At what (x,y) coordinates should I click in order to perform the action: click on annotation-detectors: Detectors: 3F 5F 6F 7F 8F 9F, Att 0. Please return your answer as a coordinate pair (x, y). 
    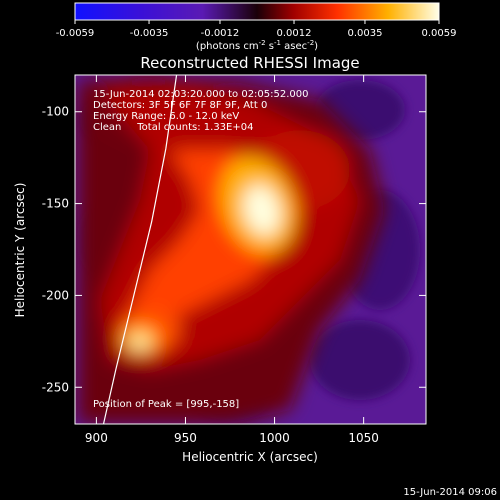
    Looking at the image, I should click on (180, 105).